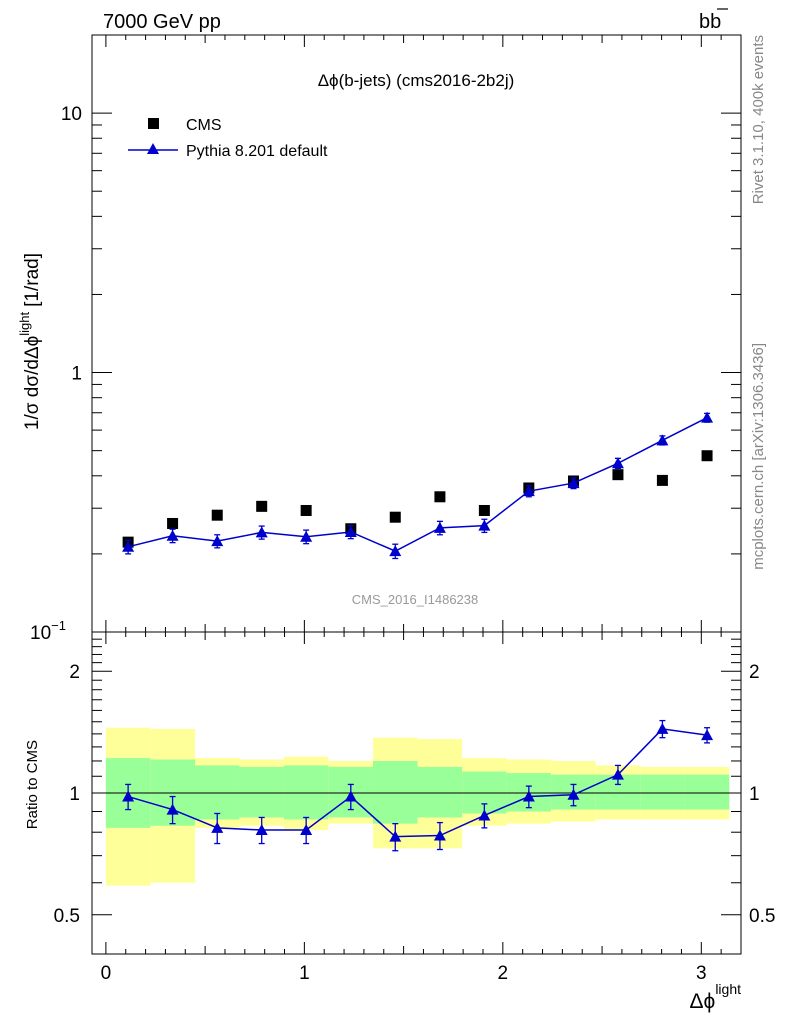 The image size is (786, 1024). Describe the element at coordinates (30, 341) in the screenshot. I see `main-y-axis-label: 1/σ dσ/dΔϕlight[1/rad]` at that location.